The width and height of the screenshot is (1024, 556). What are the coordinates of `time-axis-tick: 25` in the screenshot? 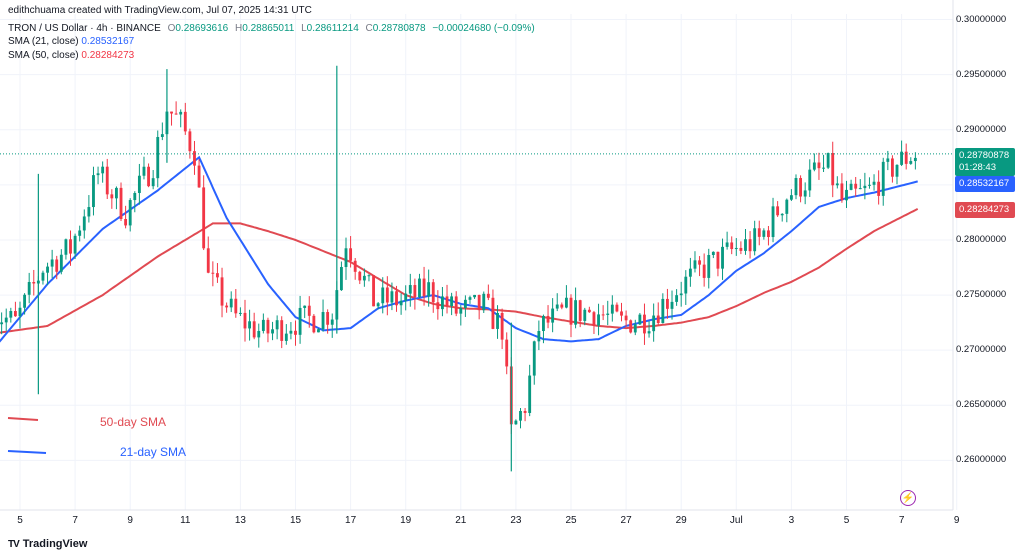 It's located at (571, 520).